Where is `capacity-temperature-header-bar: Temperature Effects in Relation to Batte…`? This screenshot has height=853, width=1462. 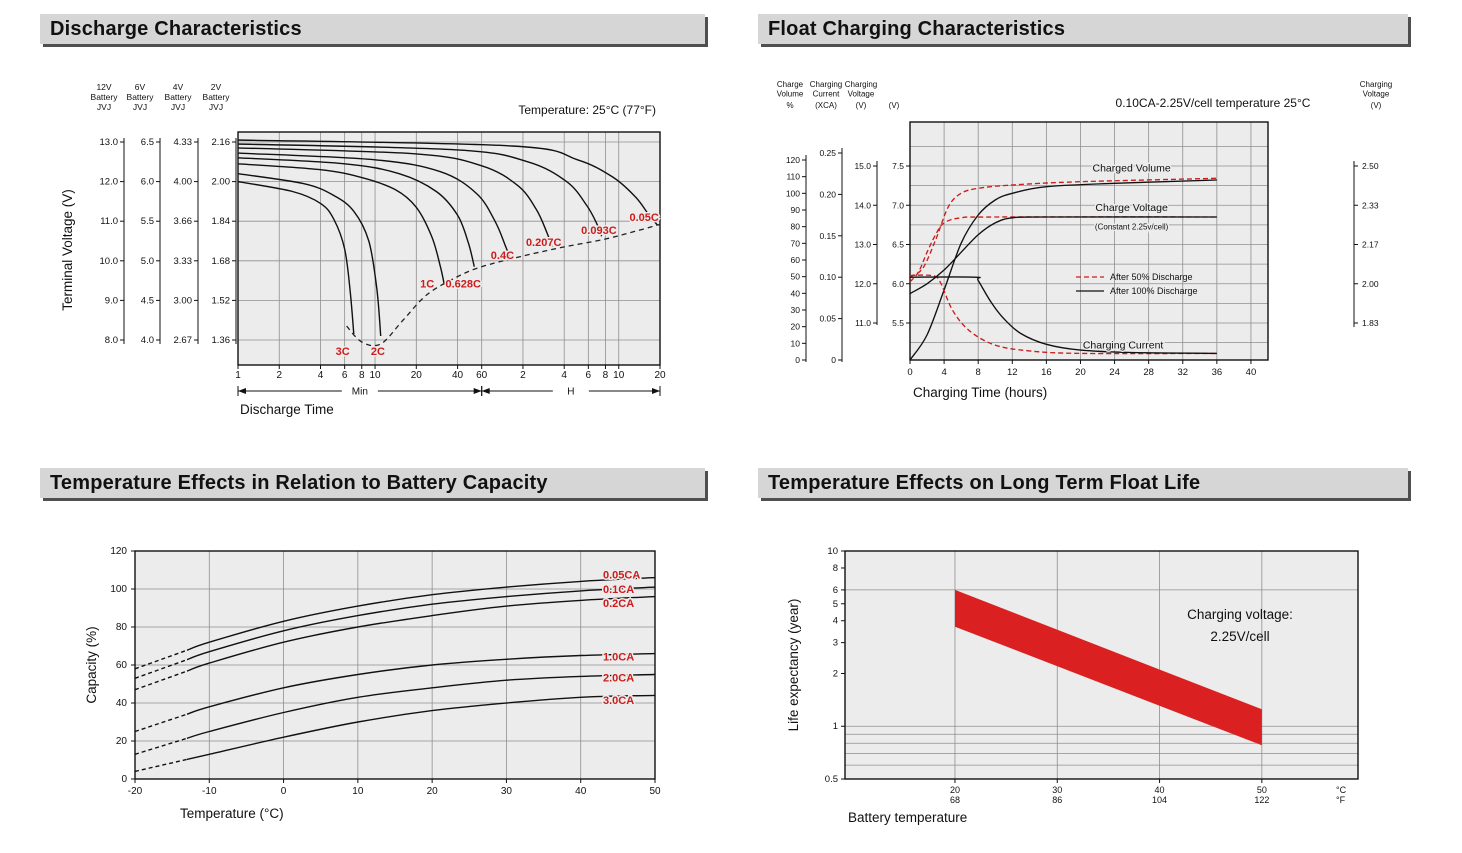
capacity-temperature-header-bar: Temperature Effects in Relation to Batte… is located at coordinates (372, 483).